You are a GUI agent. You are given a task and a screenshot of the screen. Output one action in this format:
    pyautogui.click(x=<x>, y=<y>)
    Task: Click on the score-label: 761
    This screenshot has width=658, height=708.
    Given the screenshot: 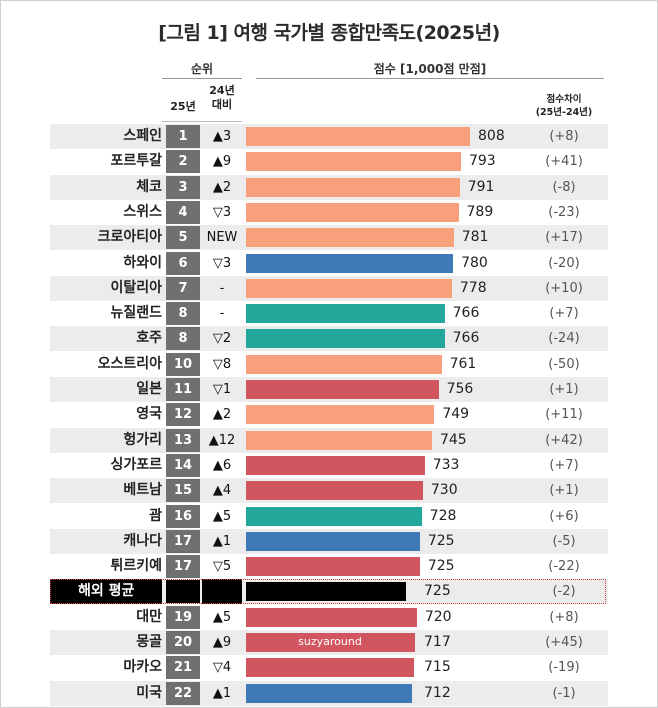 What is the action you would take?
    pyautogui.click(x=463, y=363)
    